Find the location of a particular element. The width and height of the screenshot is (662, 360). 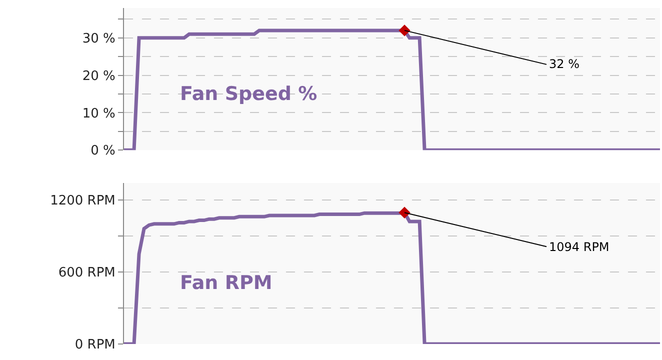

y-tick-label: 20 % is located at coordinates (99, 76).